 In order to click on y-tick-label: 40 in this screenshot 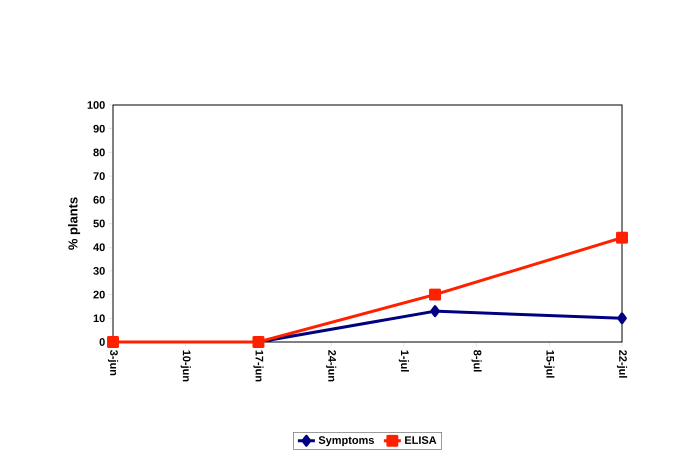, I will do `click(99, 247)`.